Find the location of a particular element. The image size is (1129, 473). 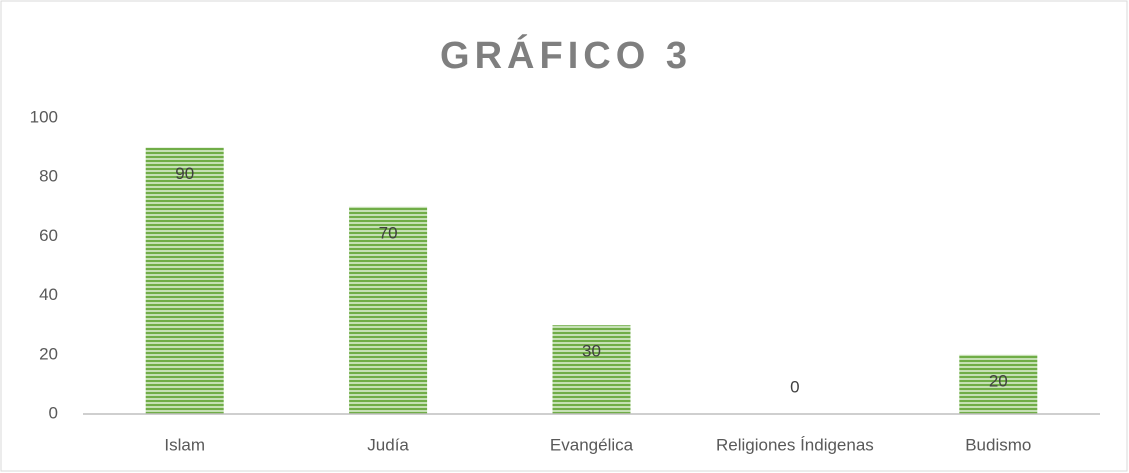

y-tick-label: 80 is located at coordinates (48, 176).